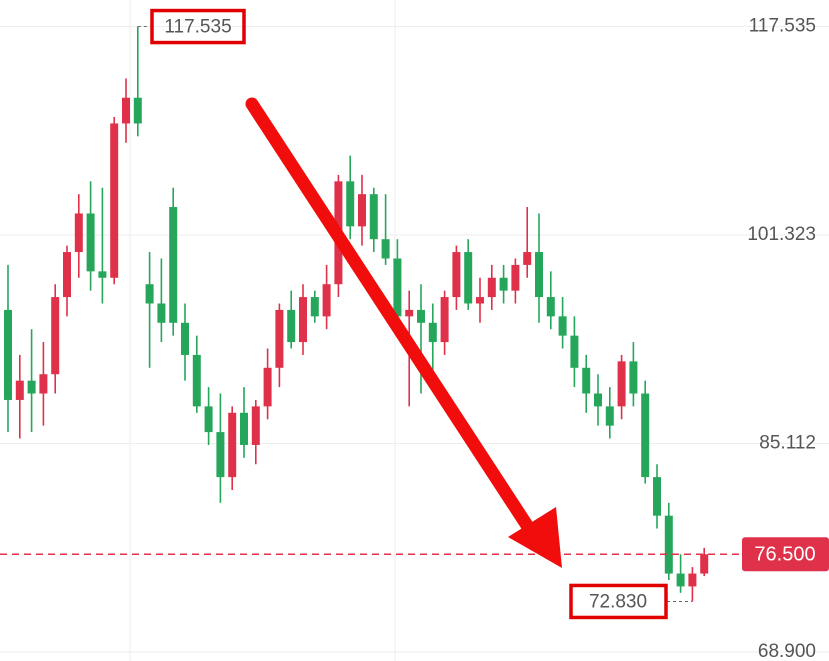 This screenshot has height=661, width=829. I want to click on y-tick-label: 68.900, so click(787, 651).